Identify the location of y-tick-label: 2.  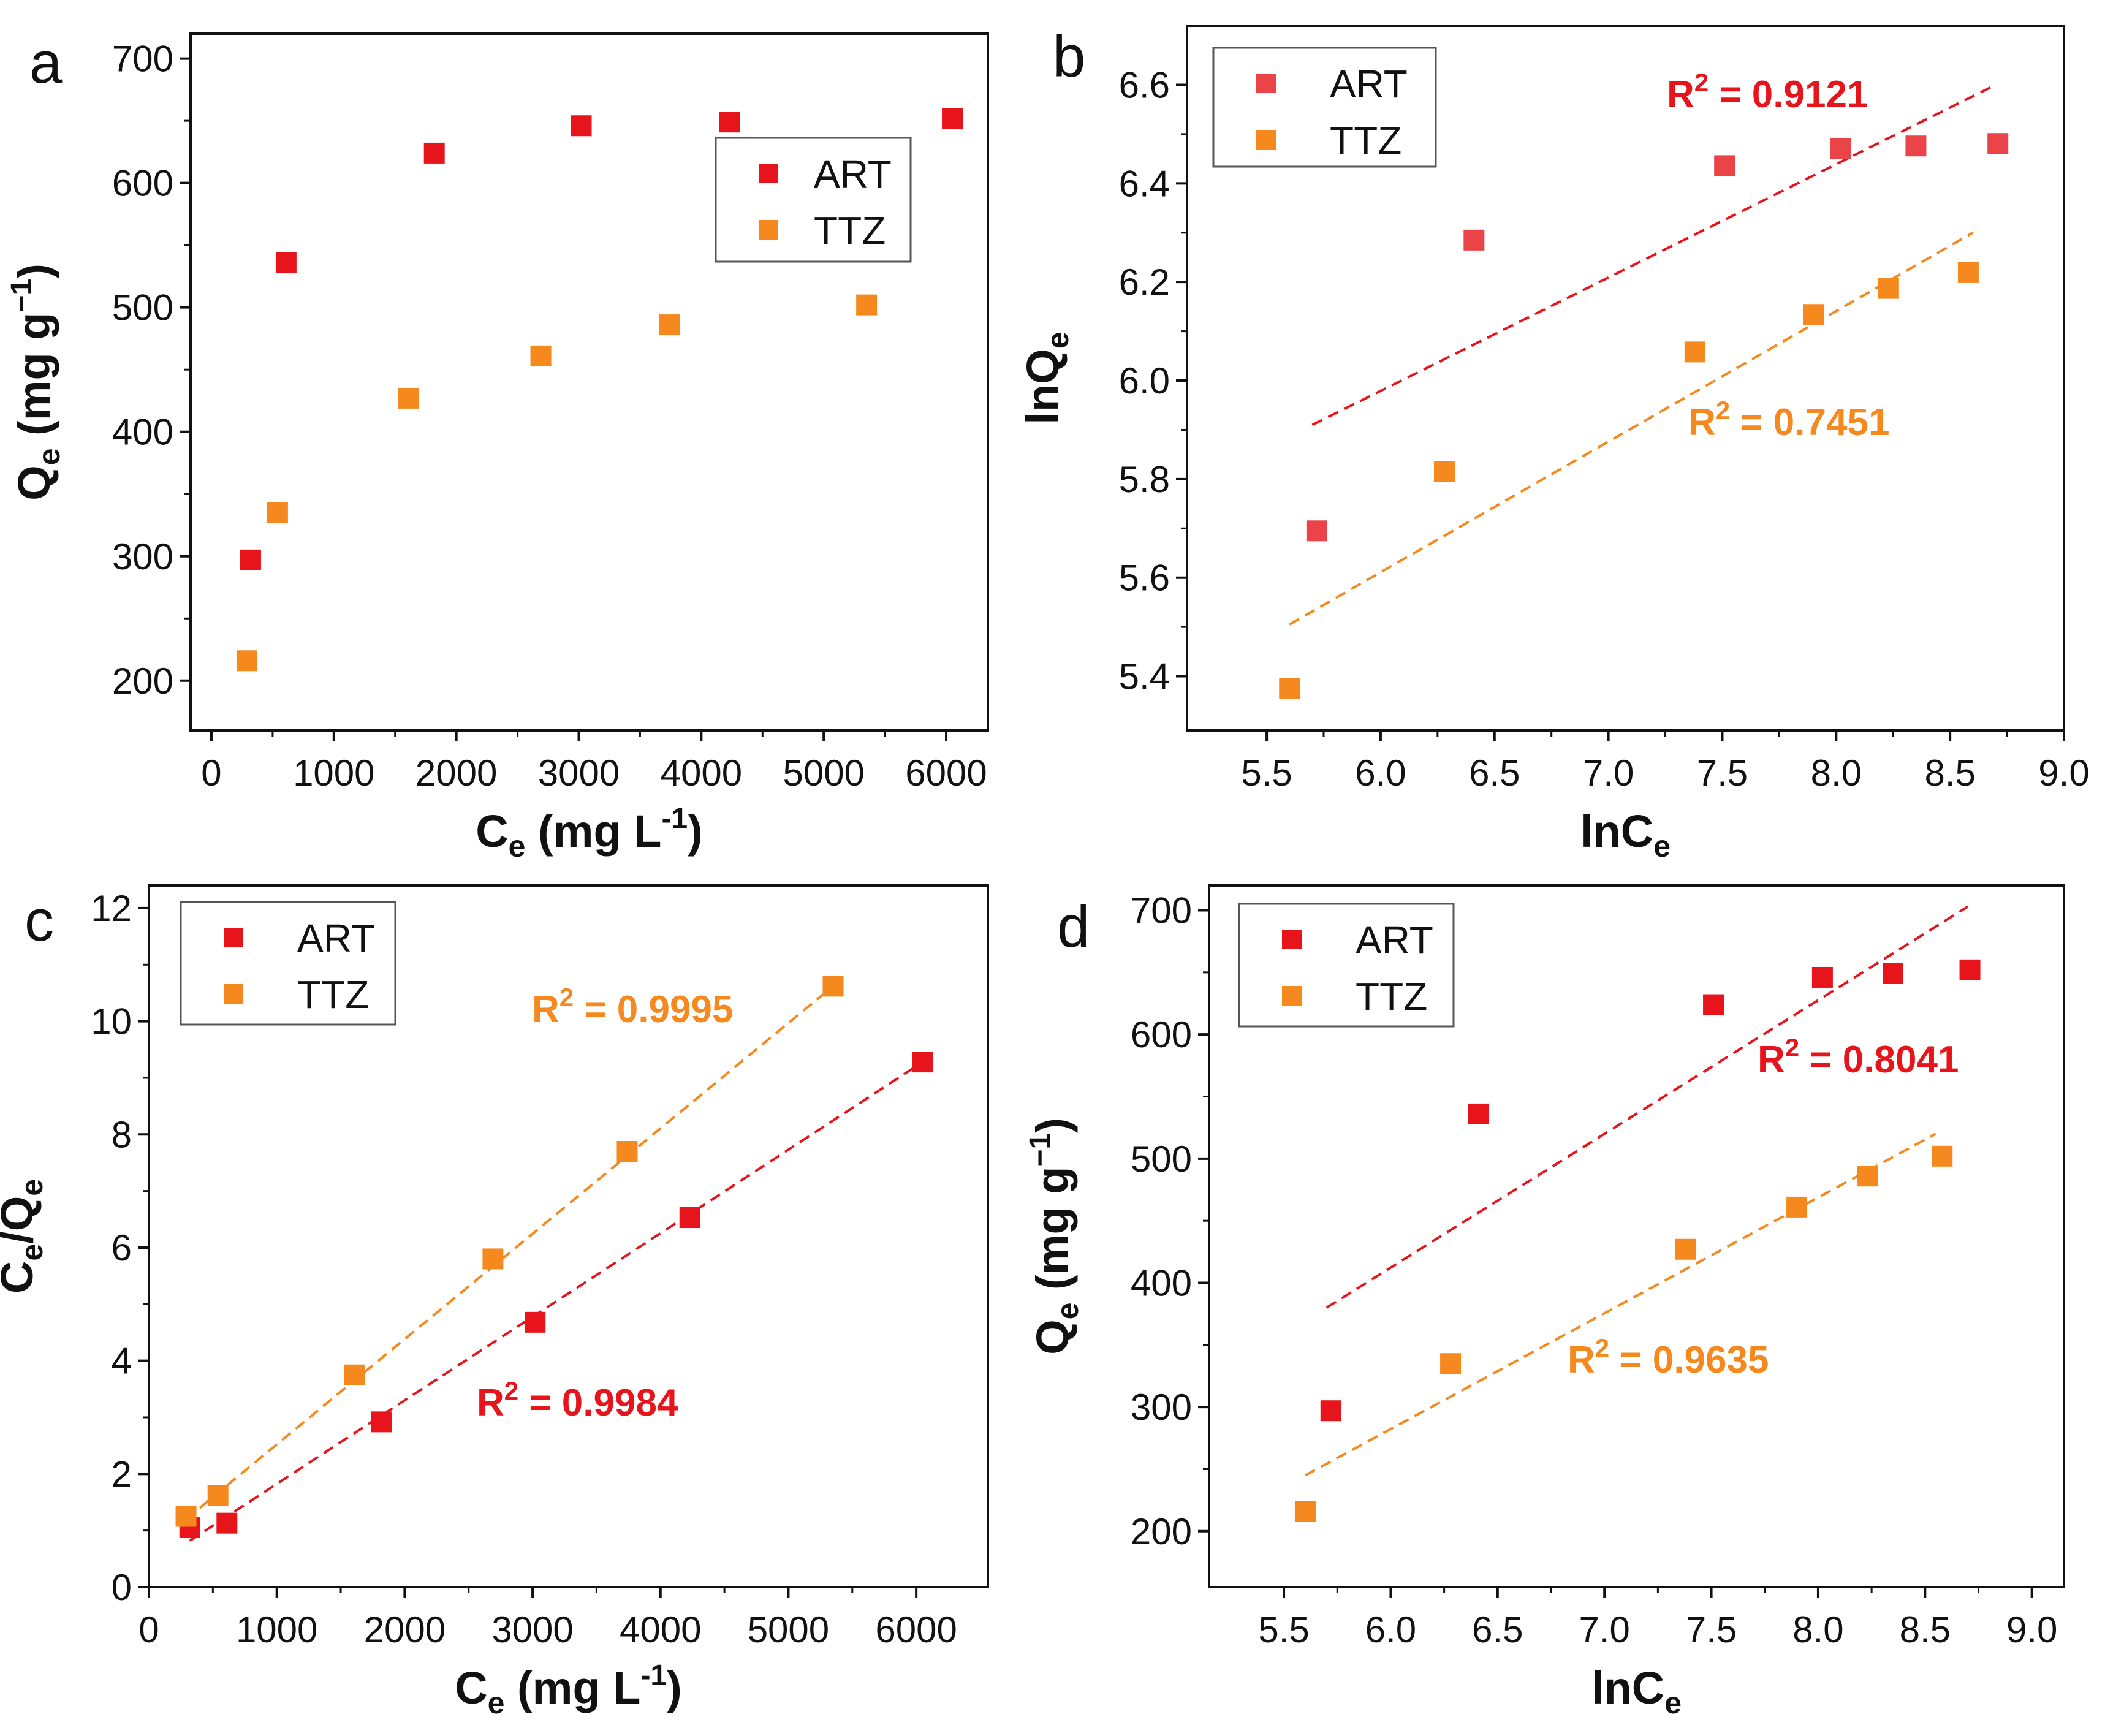
(122, 1474).